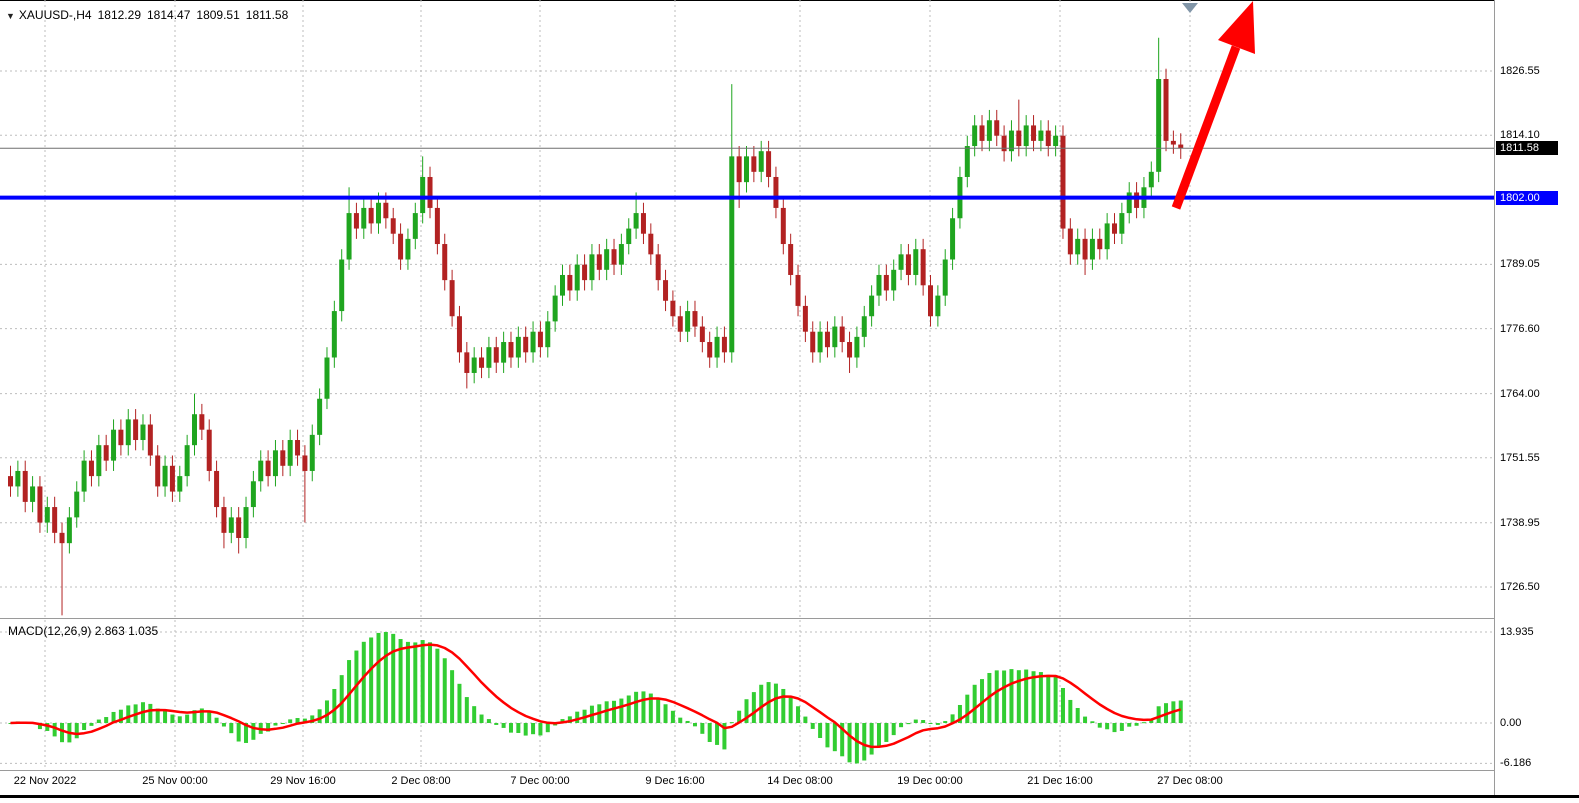  What do you see at coordinates (789, 796) in the screenshot?
I see `window-bottom-border` at bounding box center [789, 796].